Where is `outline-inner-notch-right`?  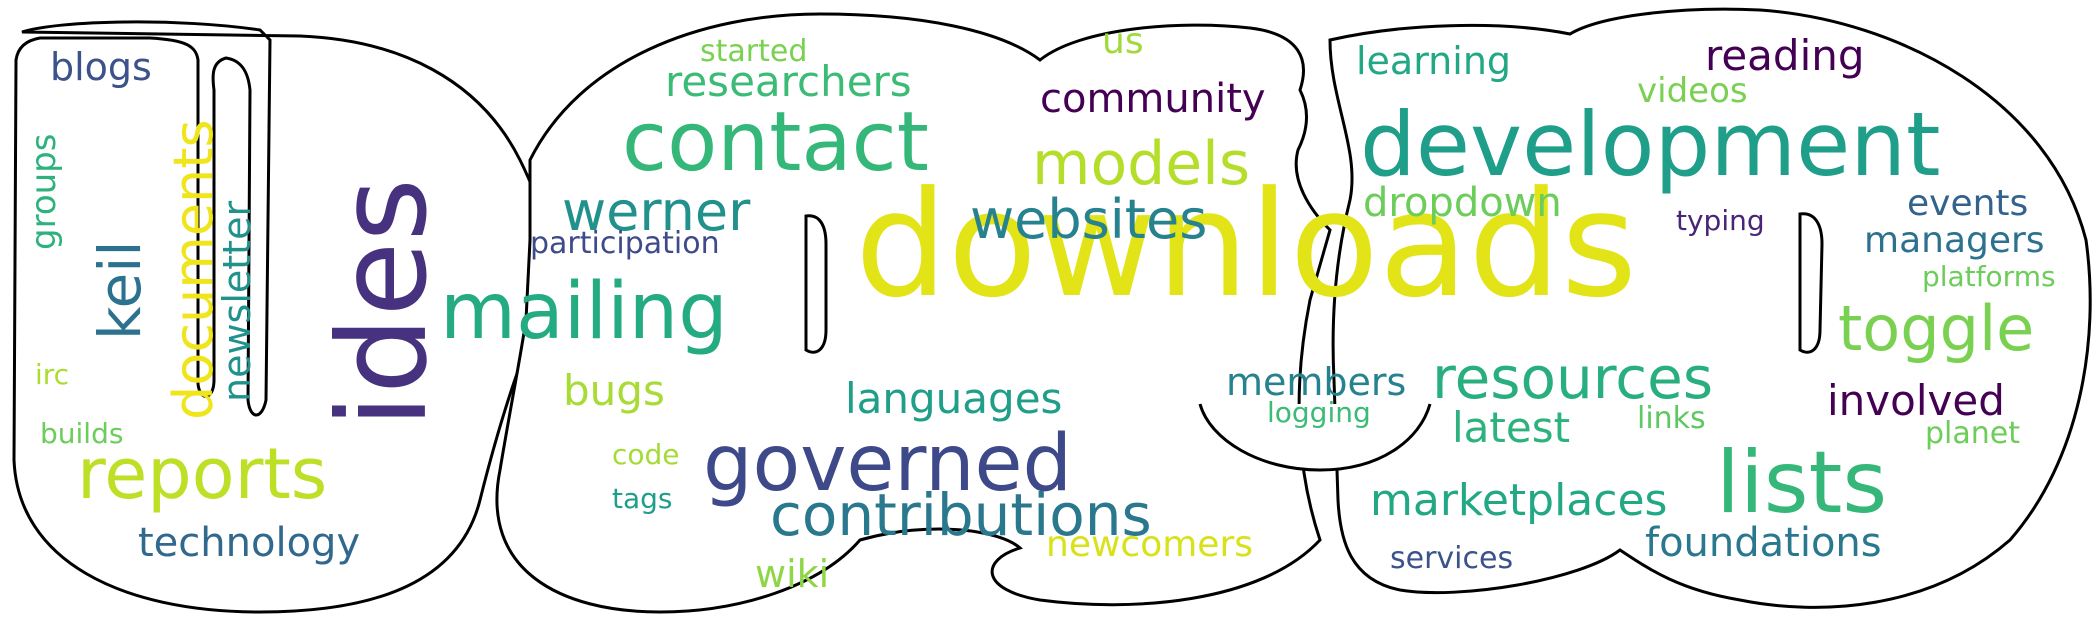
outline-inner-notch-right is located at coordinates (1811, 283).